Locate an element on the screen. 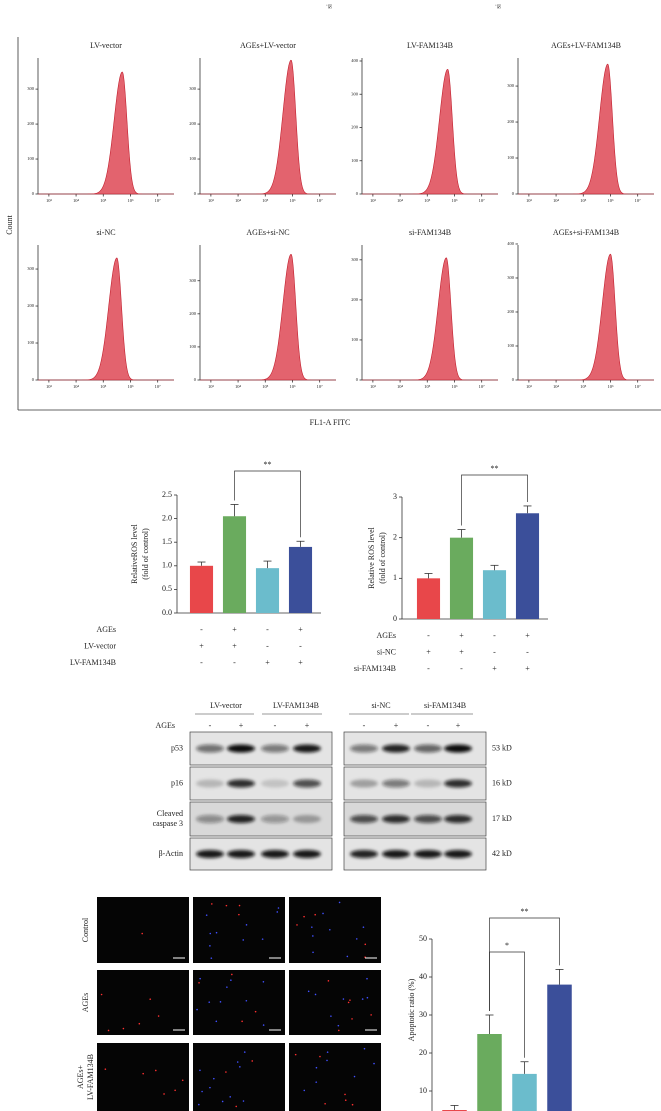  y-axis-label: RelativeROS level is located at coordinates (134, 553).